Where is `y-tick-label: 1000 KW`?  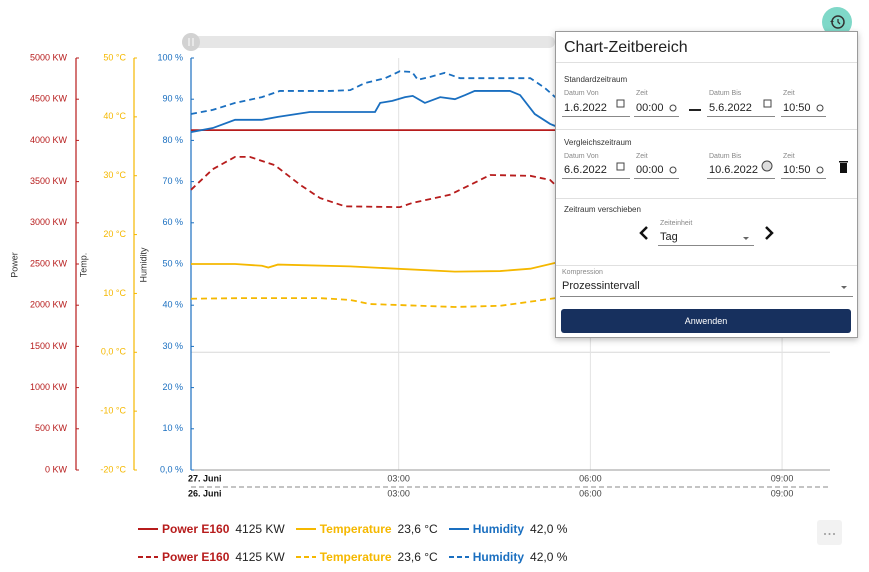
y-tick-label: 1000 KW is located at coordinates (49, 387).